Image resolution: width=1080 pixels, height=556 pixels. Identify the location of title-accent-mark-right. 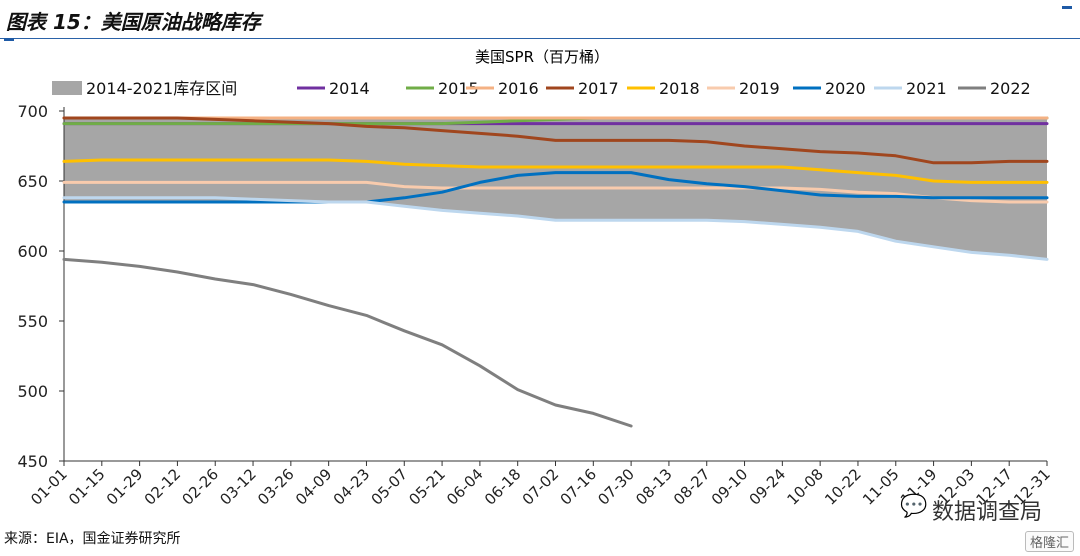
(1067, 7).